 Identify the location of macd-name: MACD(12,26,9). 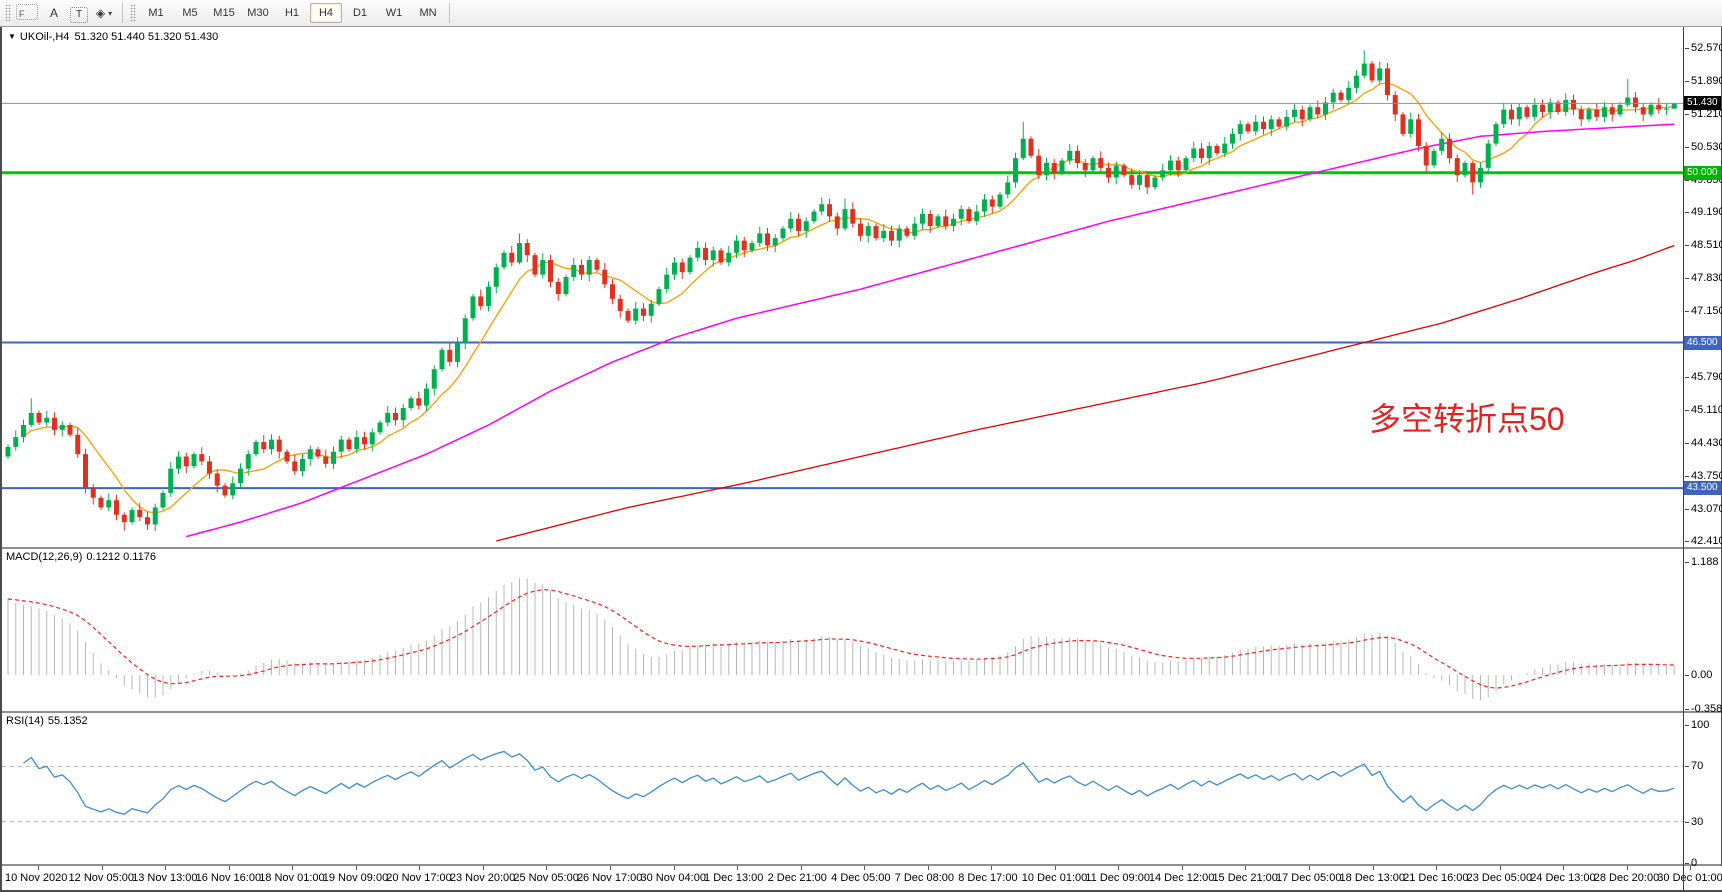
(44, 557).